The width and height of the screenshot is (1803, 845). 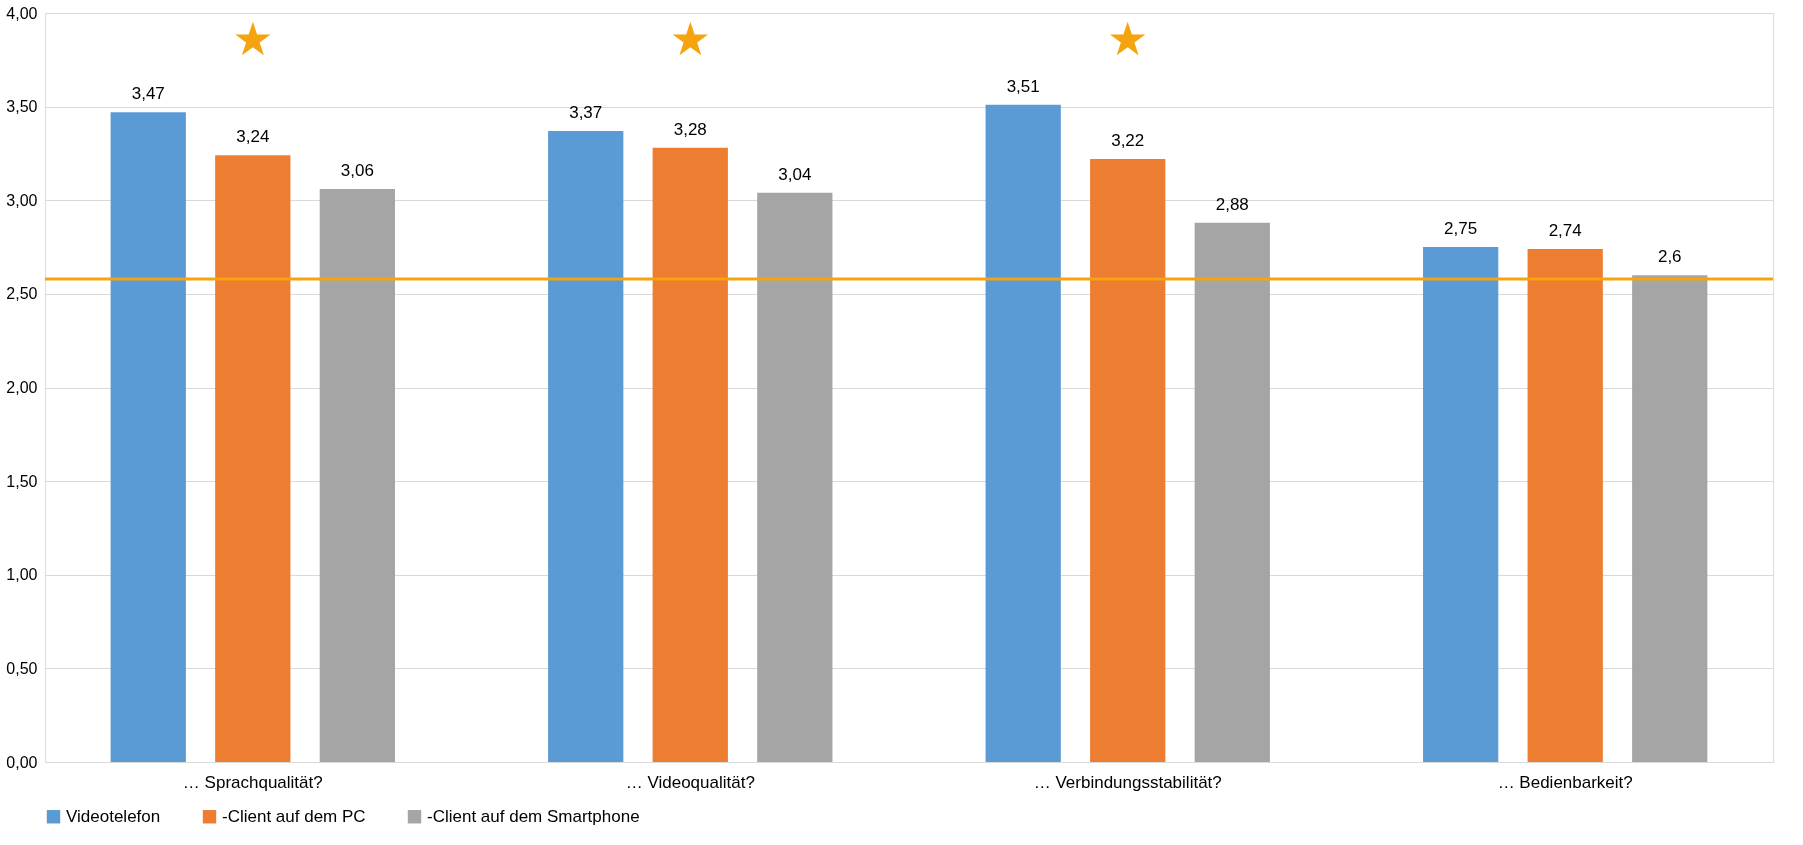 What do you see at coordinates (22, 668) in the screenshot?
I see `y-tick-label: 0,50` at bounding box center [22, 668].